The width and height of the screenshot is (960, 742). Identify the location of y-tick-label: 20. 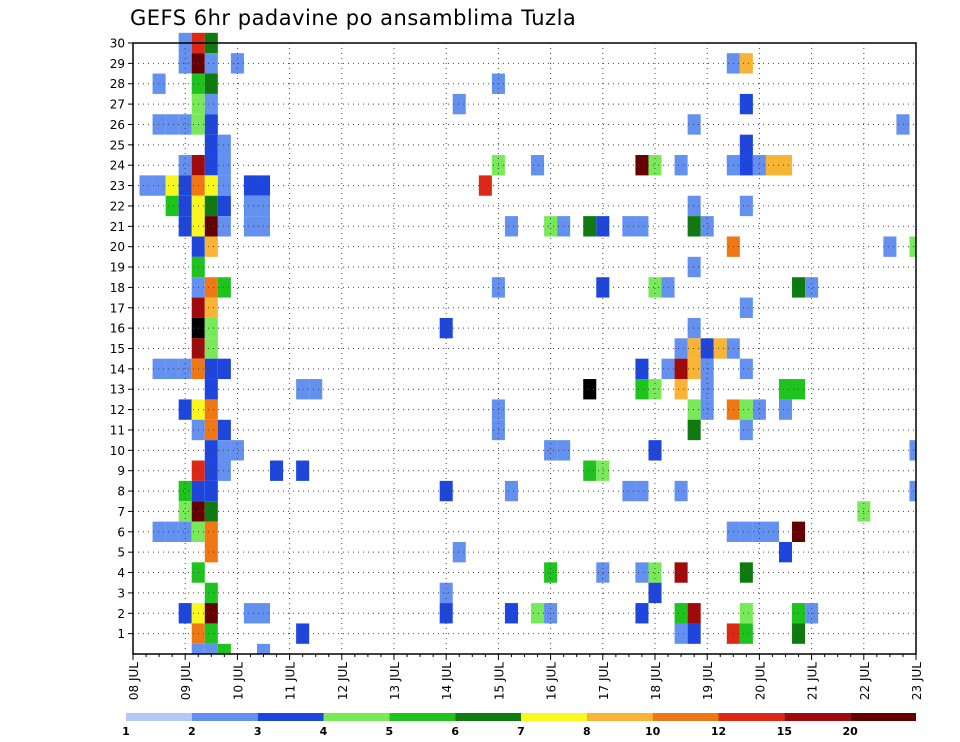
(117, 247).